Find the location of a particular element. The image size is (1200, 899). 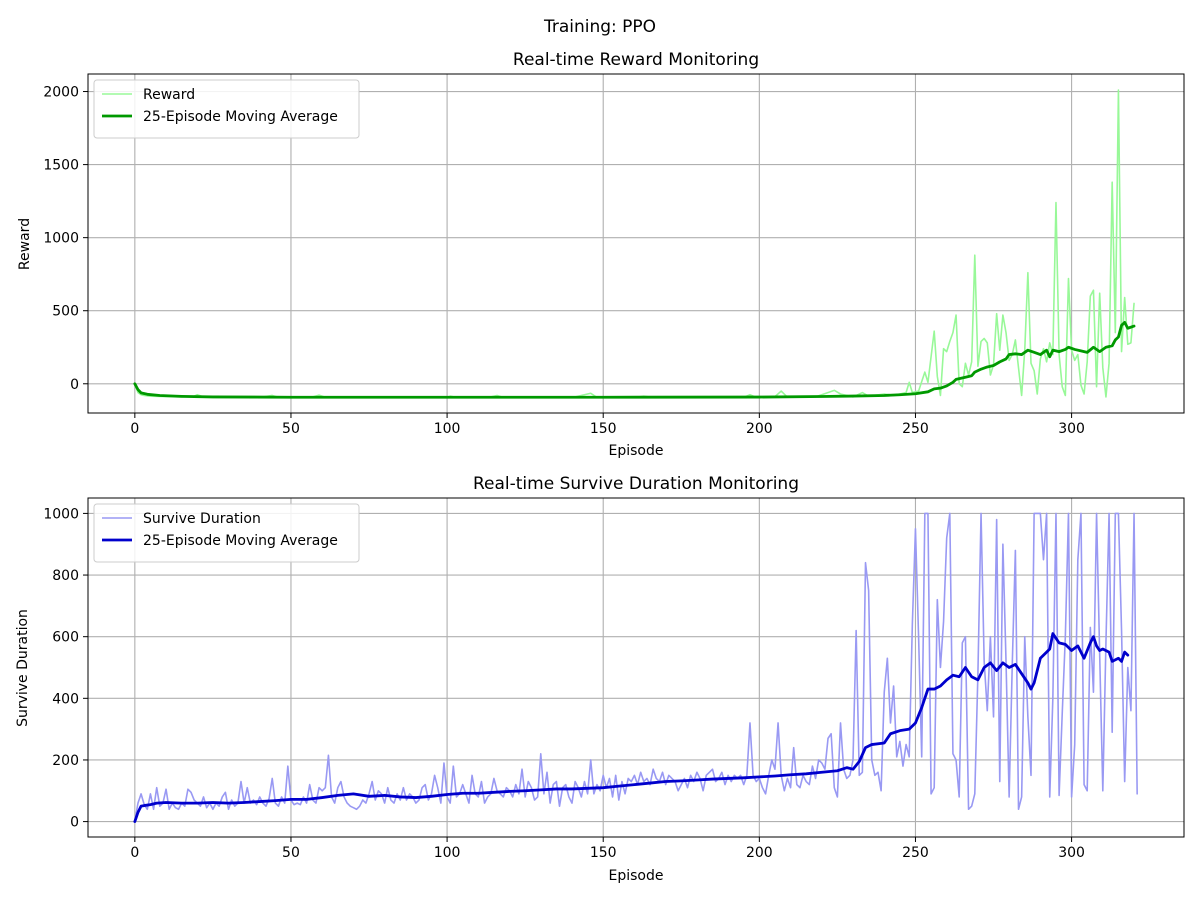

reward-y-tick-label: 1000 is located at coordinates (61, 239).